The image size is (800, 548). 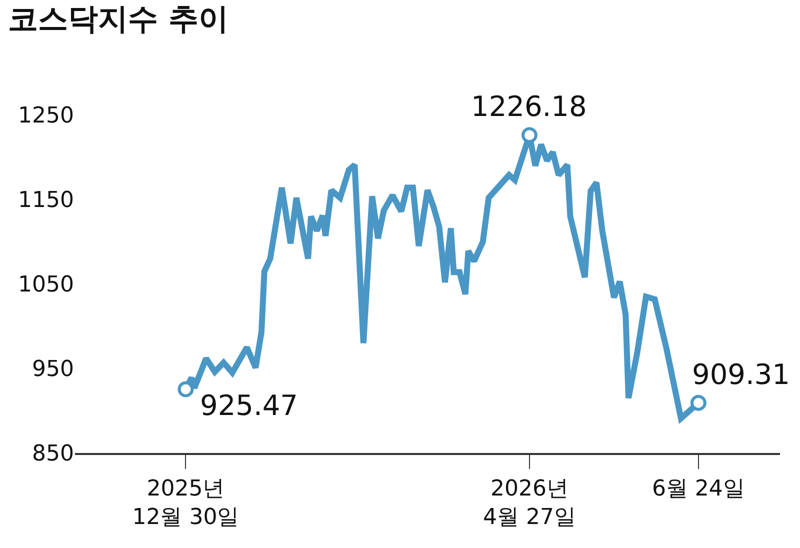 What do you see at coordinates (186, 503) in the screenshot?
I see `x-tick-label: 2025년 12월 30일` at bounding box center [186, 503].